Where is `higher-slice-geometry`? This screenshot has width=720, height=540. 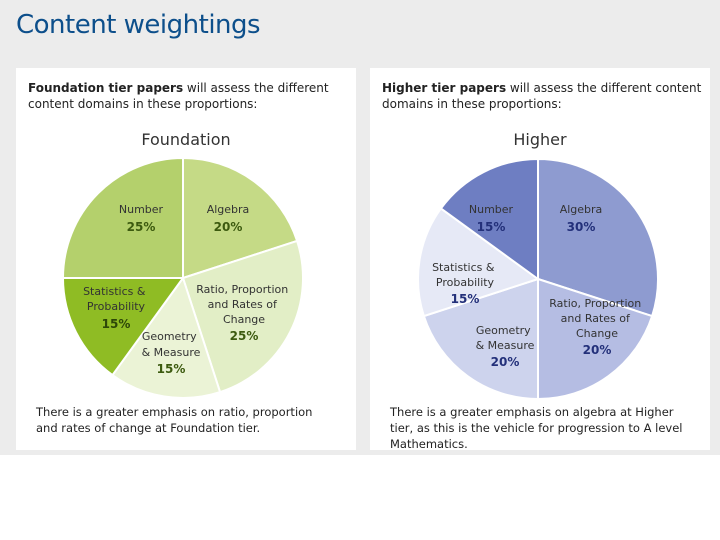
higher-slice-geometry is located at coordinates (480, 339).